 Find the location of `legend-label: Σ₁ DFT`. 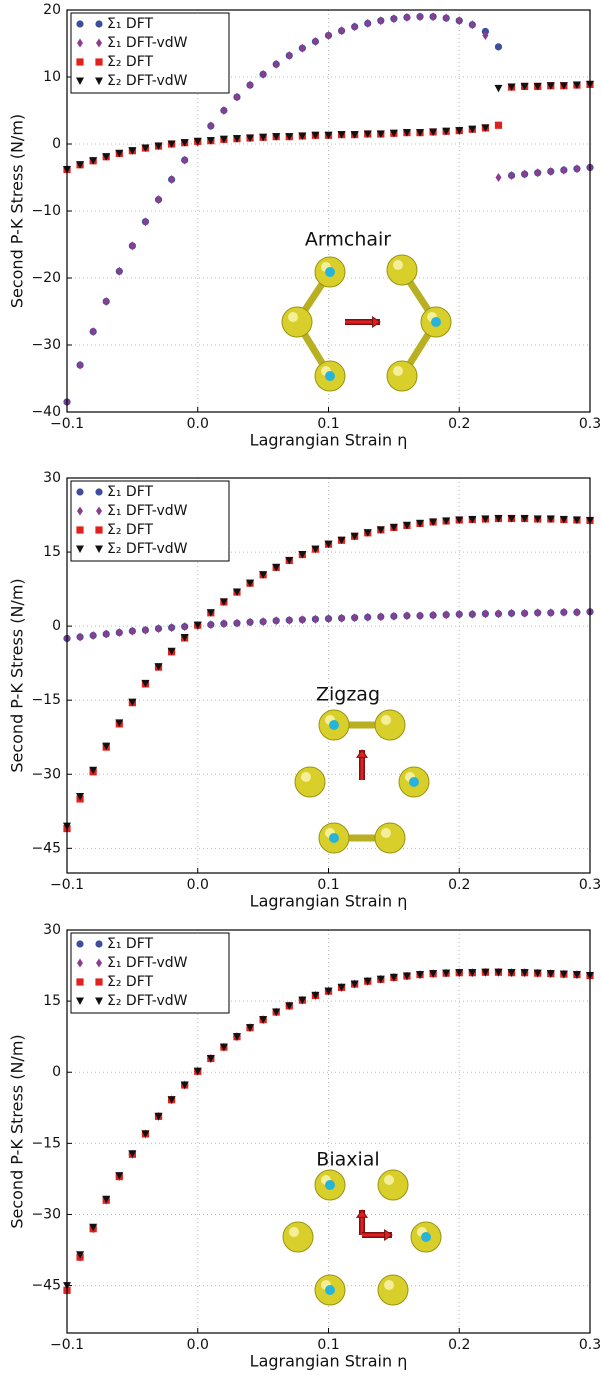

legend-label: Σ₁ DFT is located at coordinates (130, 492).